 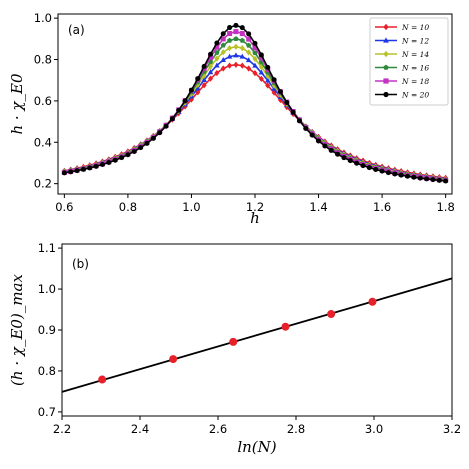 What do you see at coordinates (43, 142) in the screenshot?
I see `y-tick-label: 0.4` at bounding box center [43, 142].